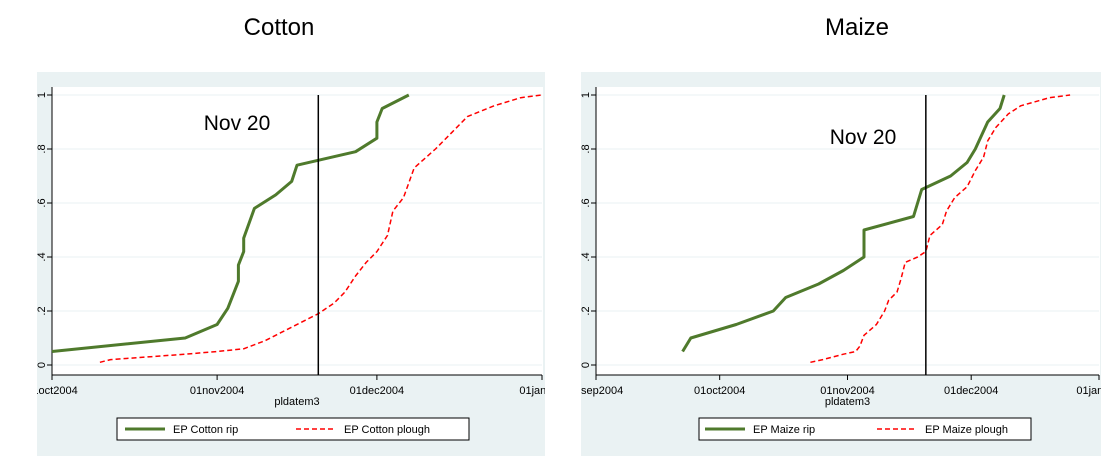  I want to click on chart-title-maize: Maize, so click(857, 27).